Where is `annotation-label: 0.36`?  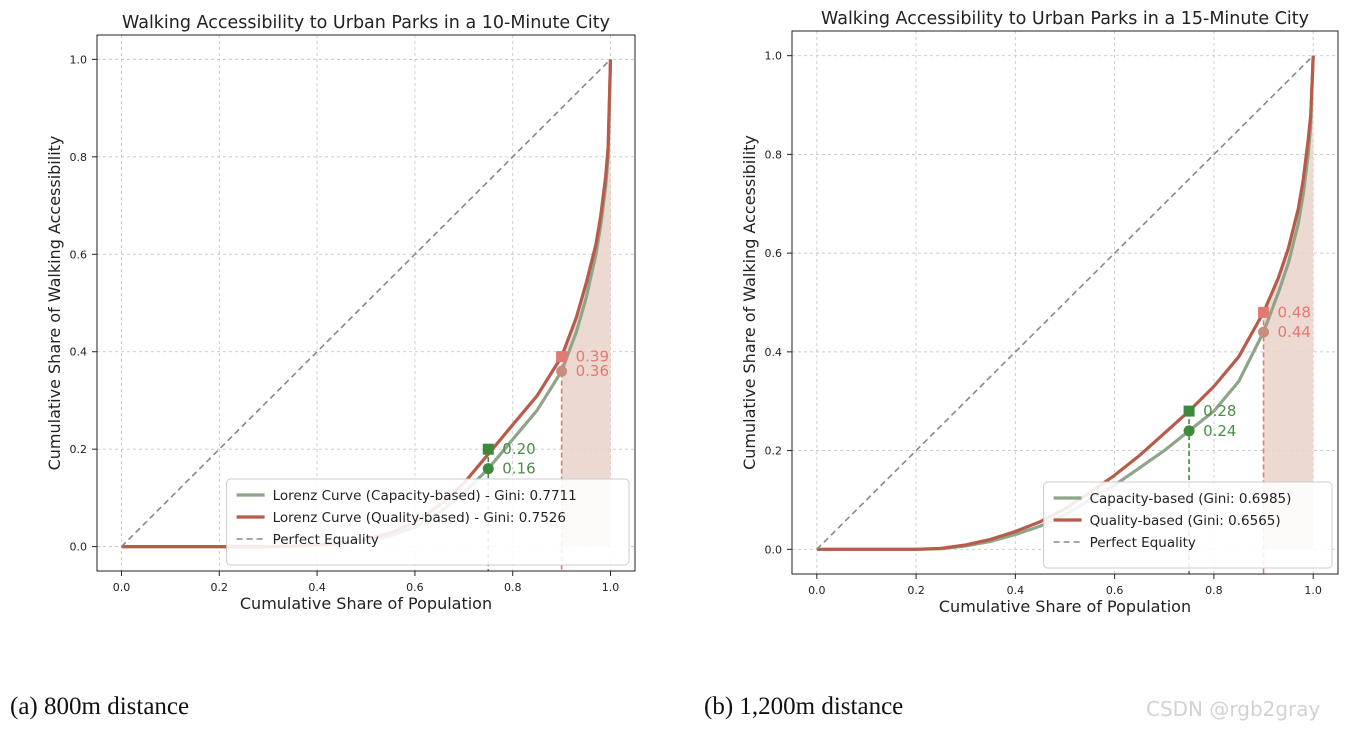
annotation-label: 0.36 is located at coordinates (592, 371).